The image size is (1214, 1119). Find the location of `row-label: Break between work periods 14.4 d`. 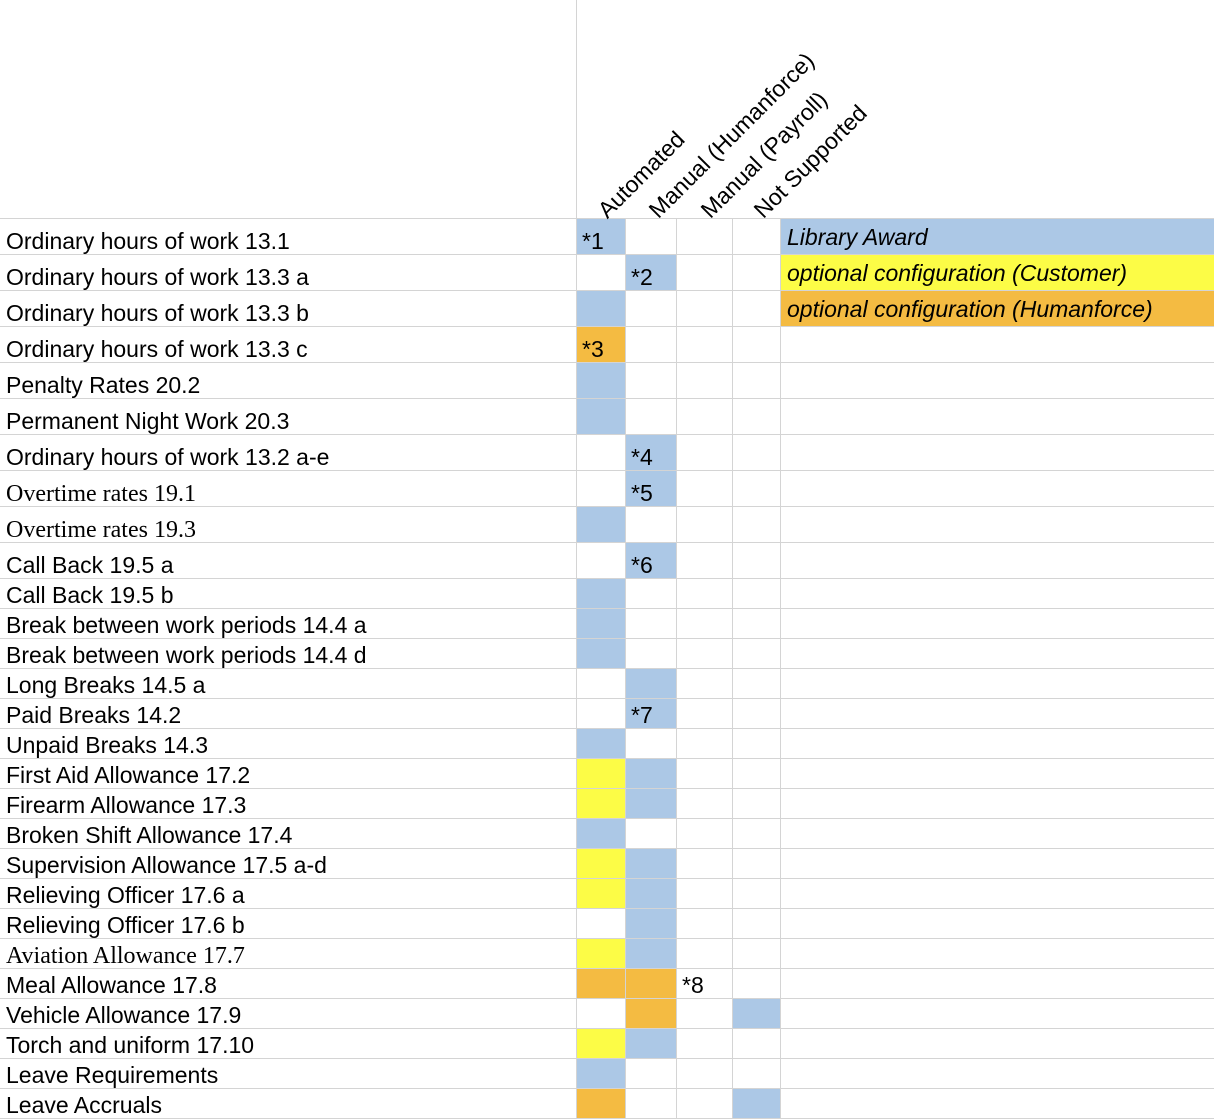

row-label: Break between work periods 14.4 d is located at coordinates (186, 655).